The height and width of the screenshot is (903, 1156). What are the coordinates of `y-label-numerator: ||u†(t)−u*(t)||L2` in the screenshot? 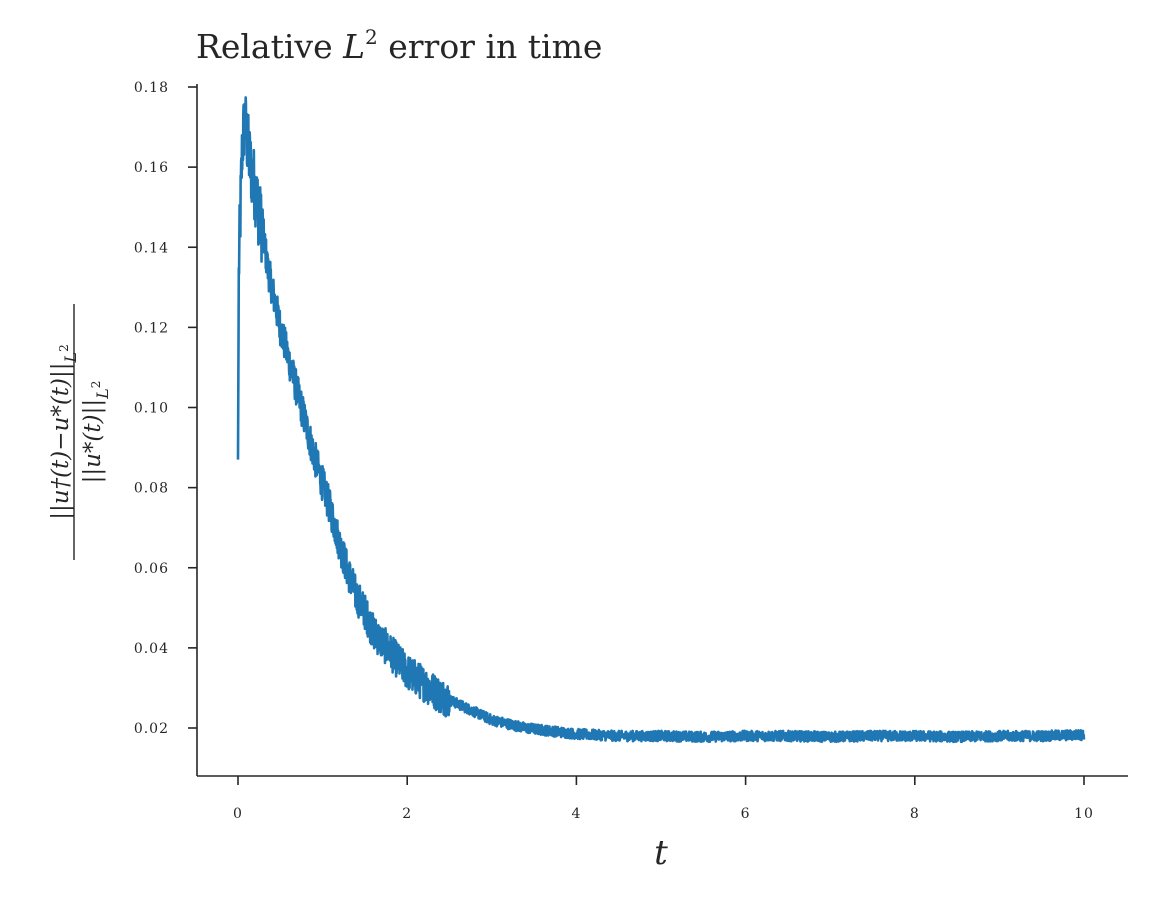 It's located at (64, 432).